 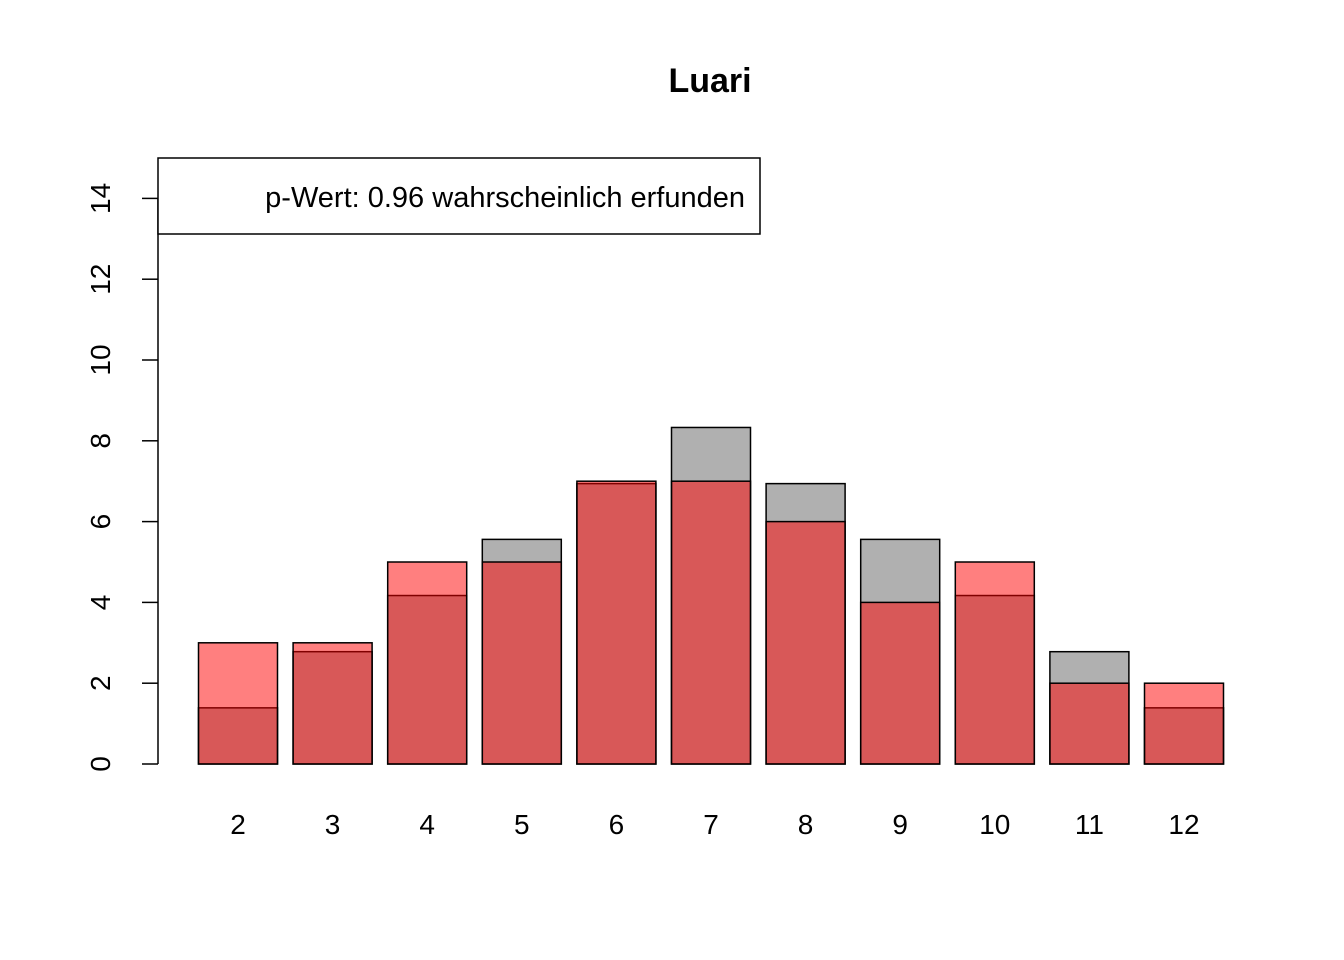 I want to click on y-tick-label: 10, so click(x=100, y=359).